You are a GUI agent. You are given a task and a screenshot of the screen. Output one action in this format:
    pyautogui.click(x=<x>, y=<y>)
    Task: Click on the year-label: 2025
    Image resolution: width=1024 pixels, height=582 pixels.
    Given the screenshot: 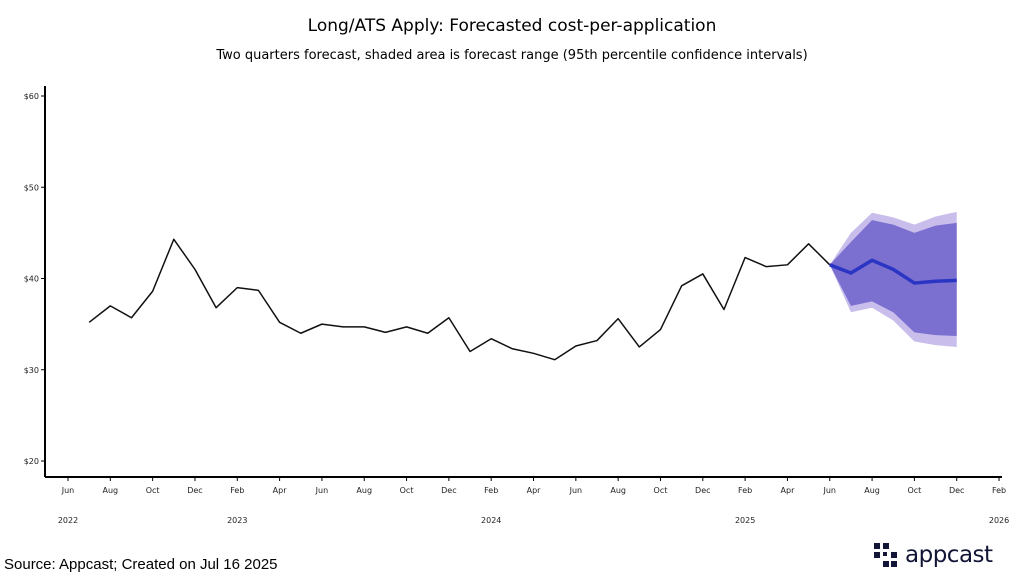 What is the action you would take?
    pyautogui.click(x=745, y=520)
    